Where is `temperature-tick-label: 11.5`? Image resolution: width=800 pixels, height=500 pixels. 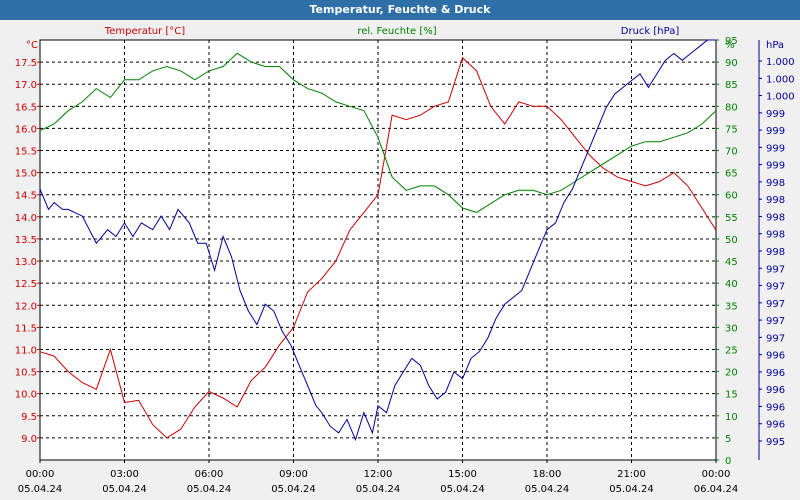 temperature-tick-label: 11.5 is located at coordinates (26, 328).